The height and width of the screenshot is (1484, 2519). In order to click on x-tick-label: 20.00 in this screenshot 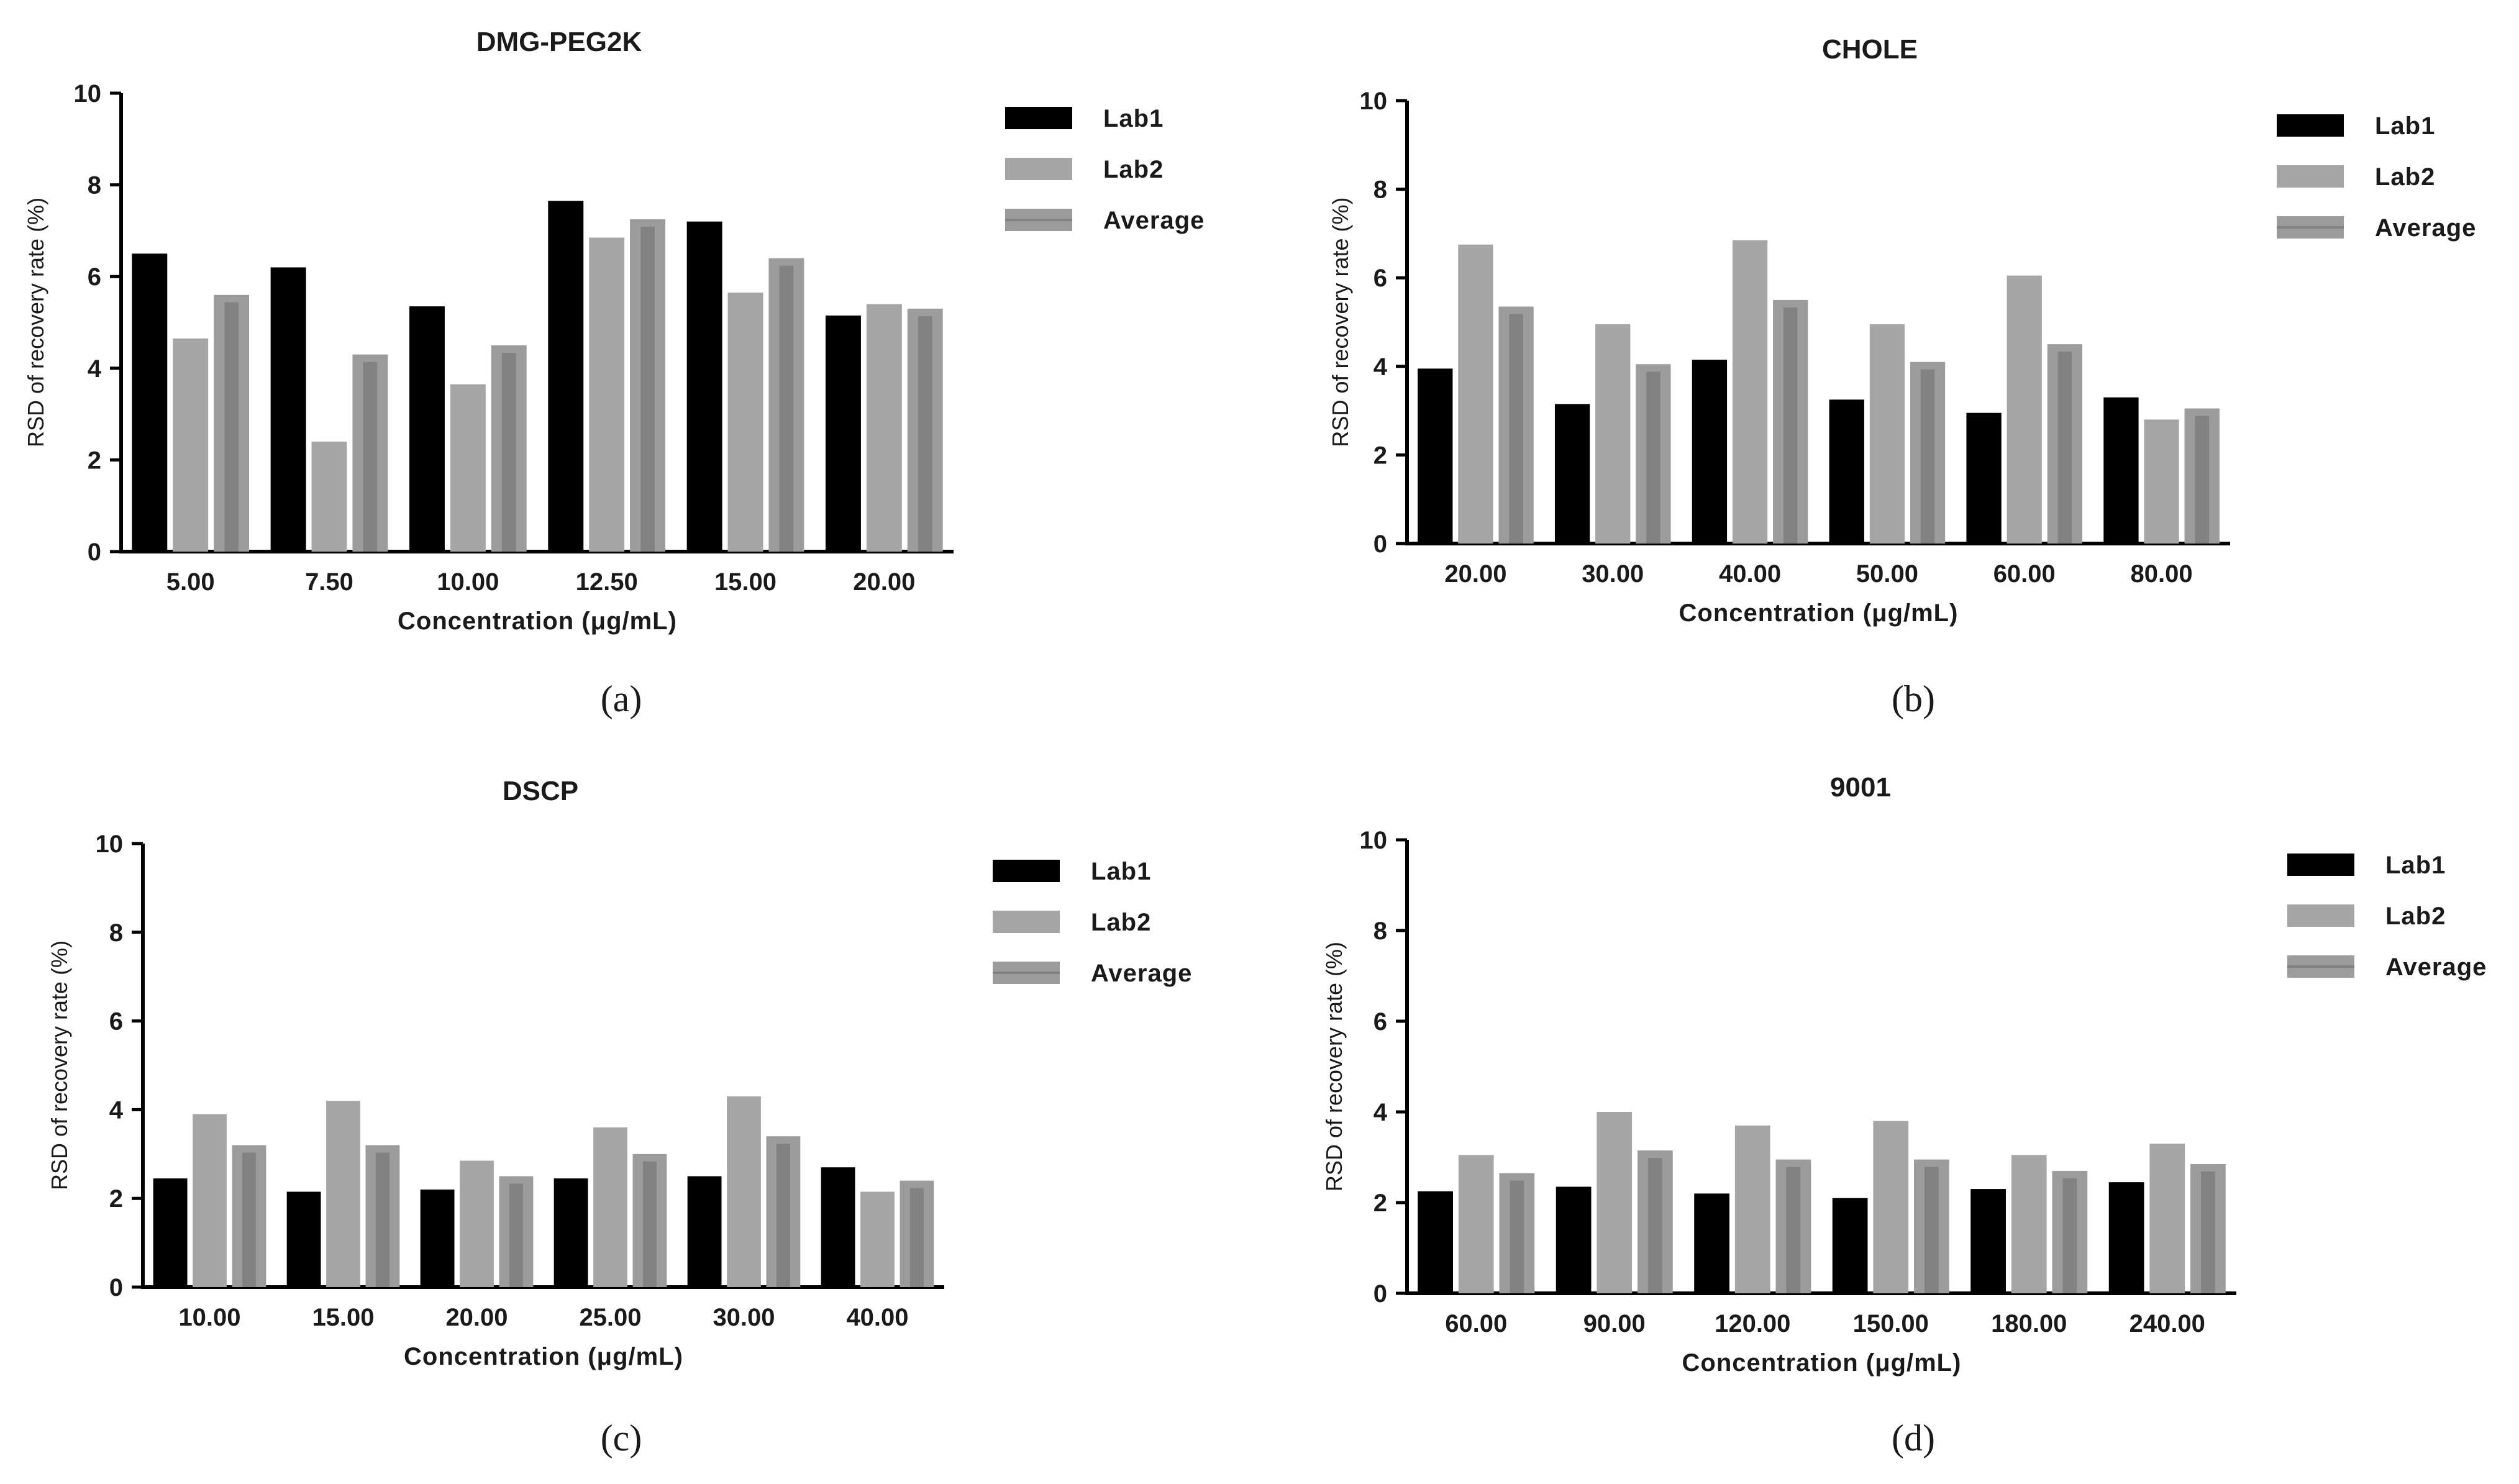, I will do `click(884, 582)`.